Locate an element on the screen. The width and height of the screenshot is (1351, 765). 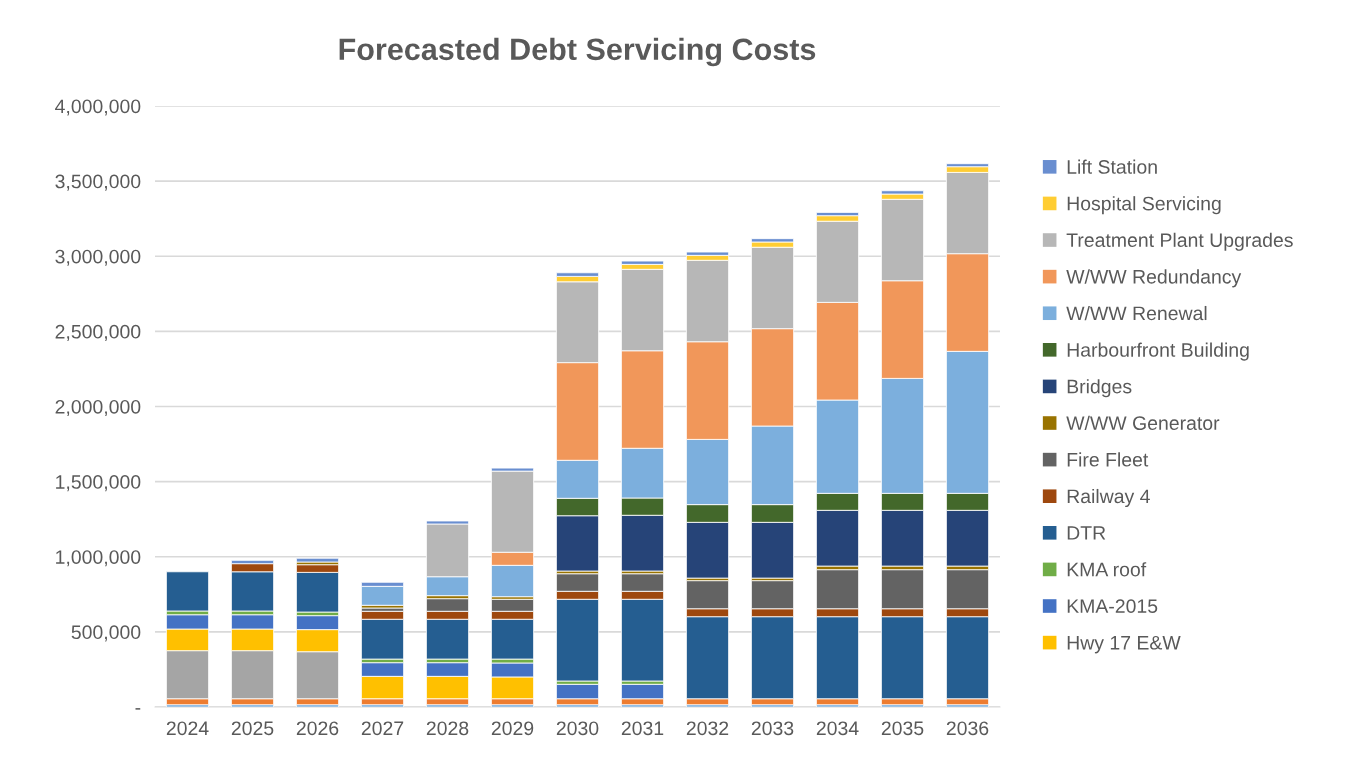
y-tick-label: 1,000,000 is located at coordinates (98, 558).